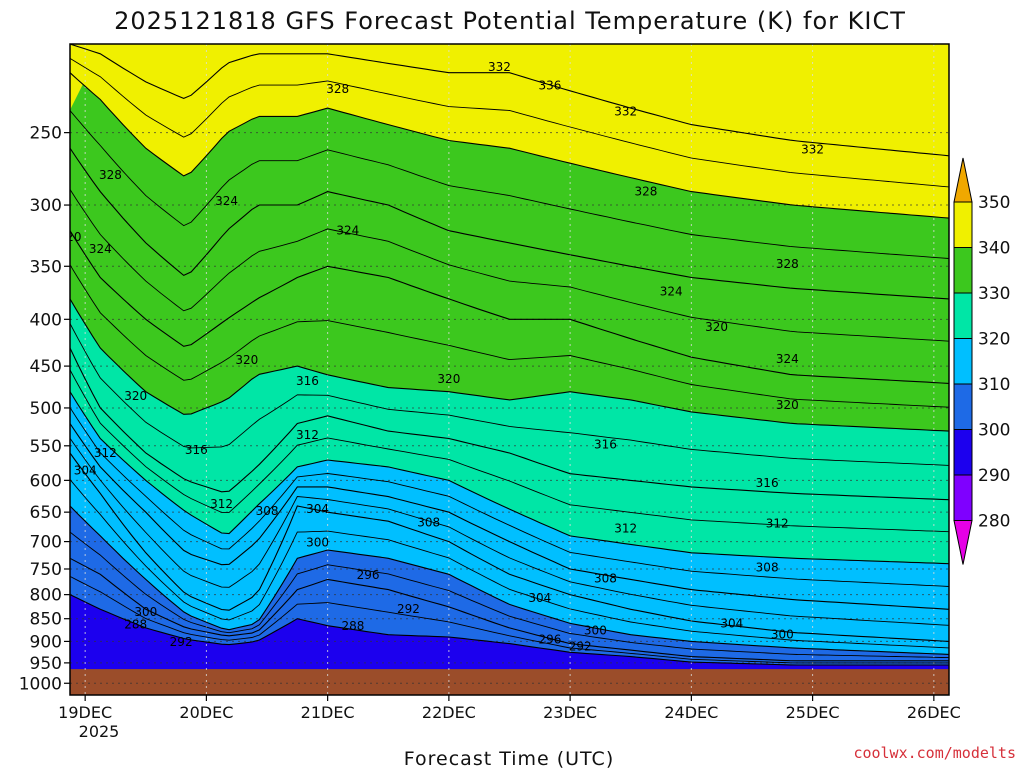  Describe the element at coordinates (994, 476) in the screenshot. I see `colorbar-label-290: 290` at that location.